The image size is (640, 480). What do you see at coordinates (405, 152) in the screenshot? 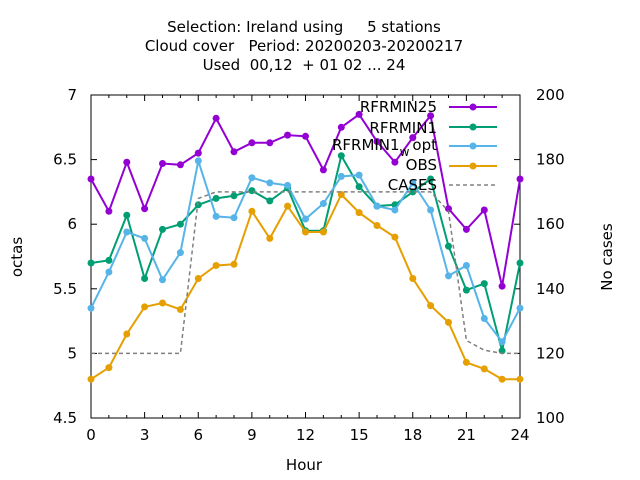
I see `legend-label-rfrmin1-wopt-sub: w` at bounding box center [405, 152].